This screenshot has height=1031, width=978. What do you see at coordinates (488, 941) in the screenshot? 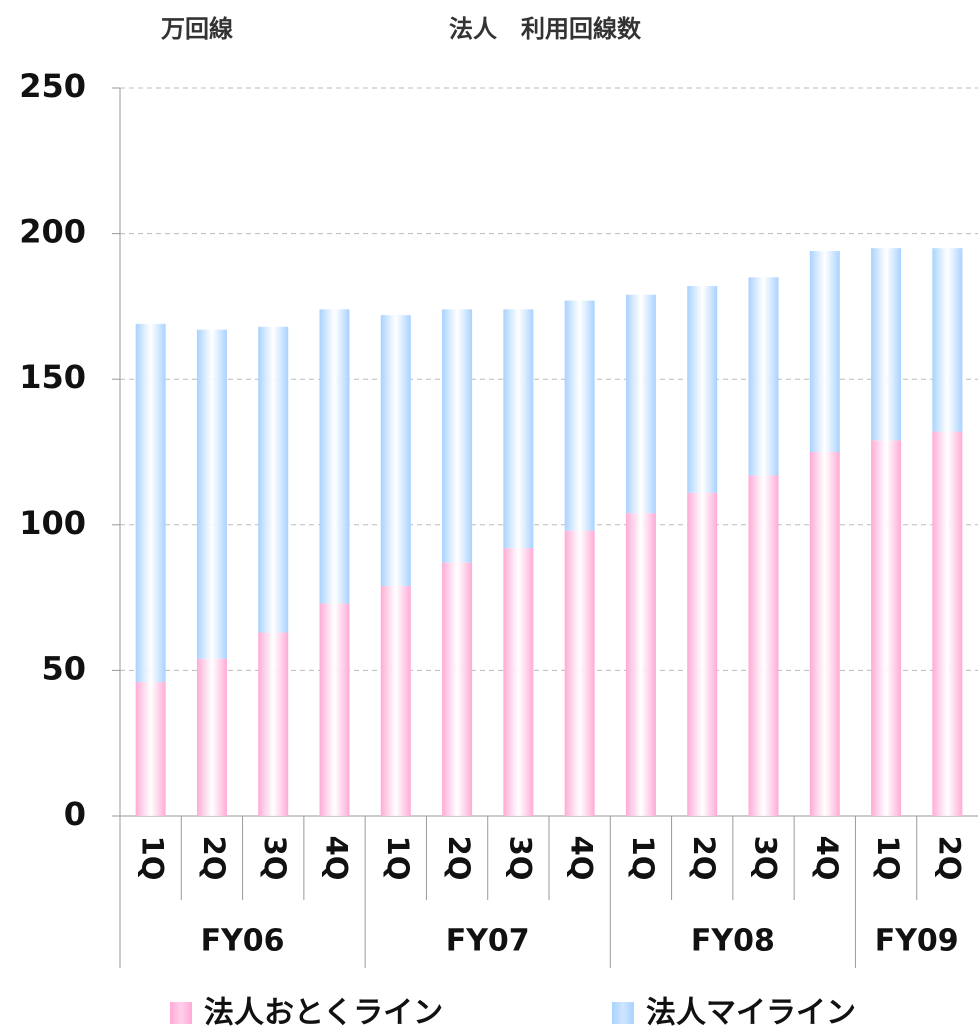
I see `group-label: FY07` at bounding box center [488, 941].